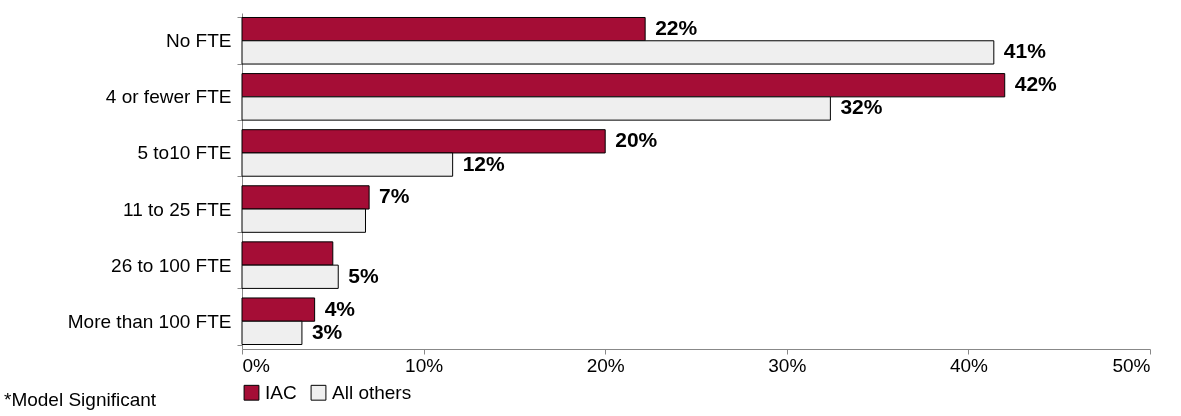 The image size is (1181, 416). Describe the element at coordinates (372, 392) in the screenshot. I see `legend-label: All others` at that location.